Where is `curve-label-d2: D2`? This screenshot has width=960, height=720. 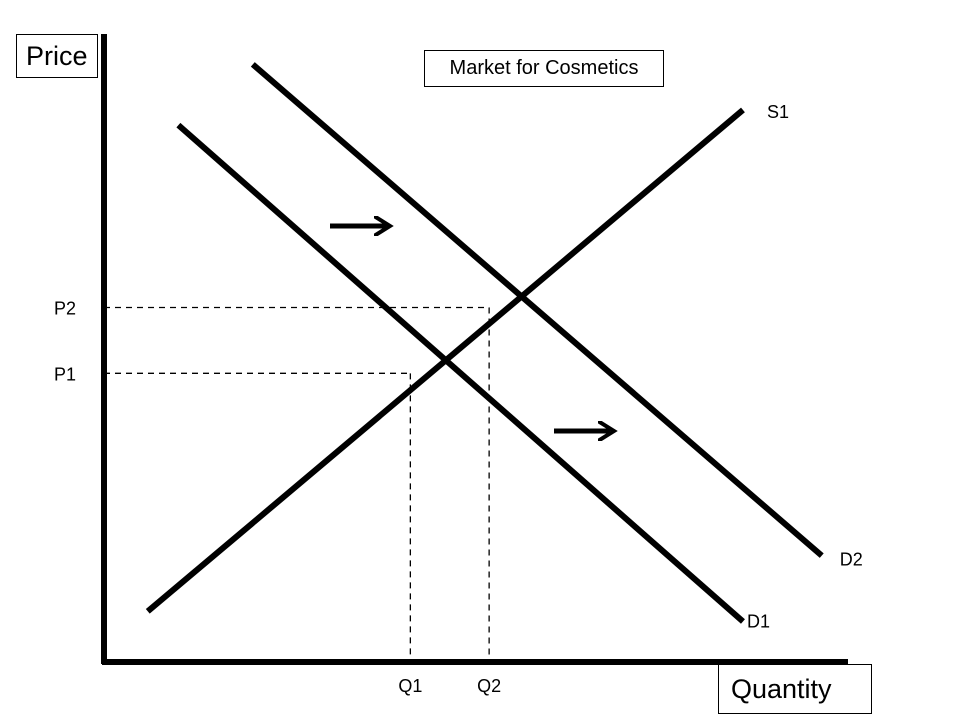
curve-label-d2: D2 is located at coordinates (851, 560).